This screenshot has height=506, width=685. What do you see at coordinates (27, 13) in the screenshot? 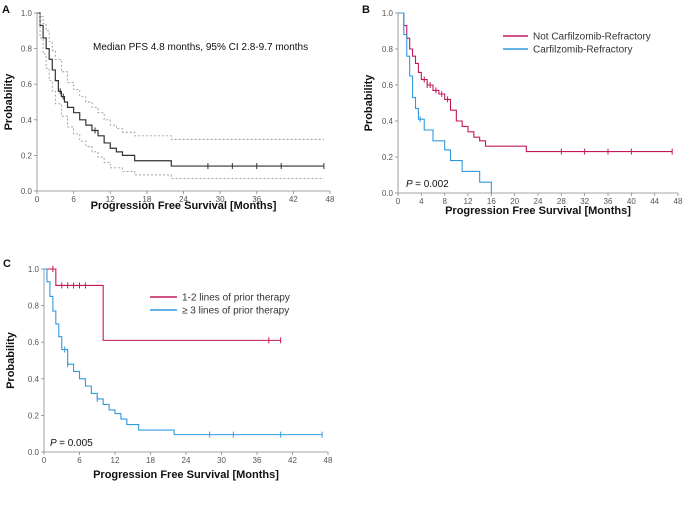
I see `panel-a-ytick-label: 1.0` at bounding box center [27, 13].